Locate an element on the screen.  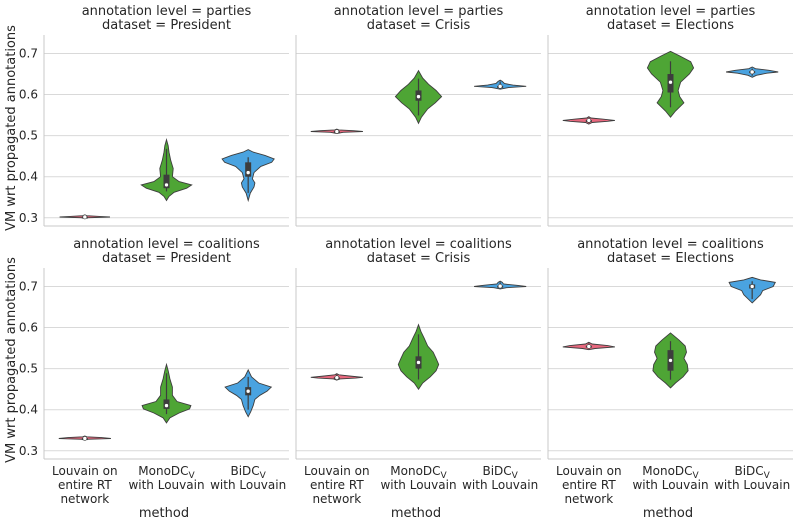
y-axis-label-bottom: VM wrt propagated annotations is located at coordinates (11, 360).